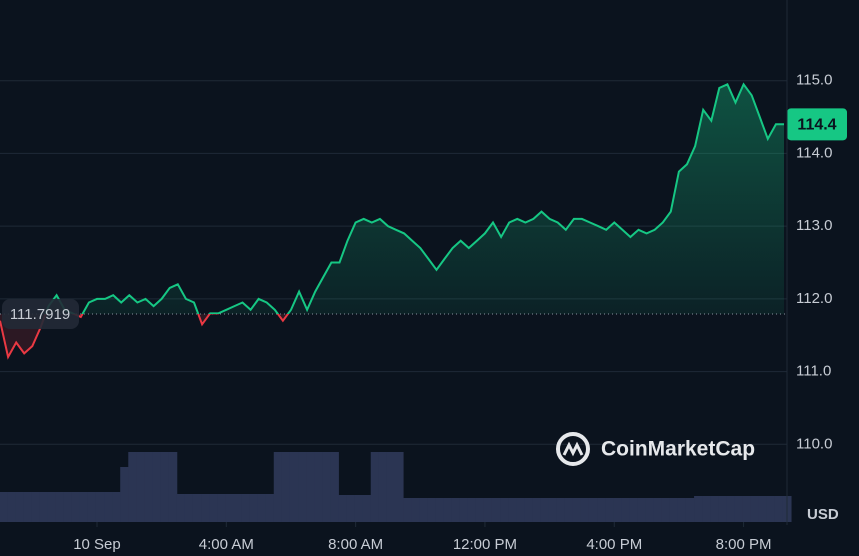 The image size is (859, 556). I want to click on price-tag, so click(817, 124).